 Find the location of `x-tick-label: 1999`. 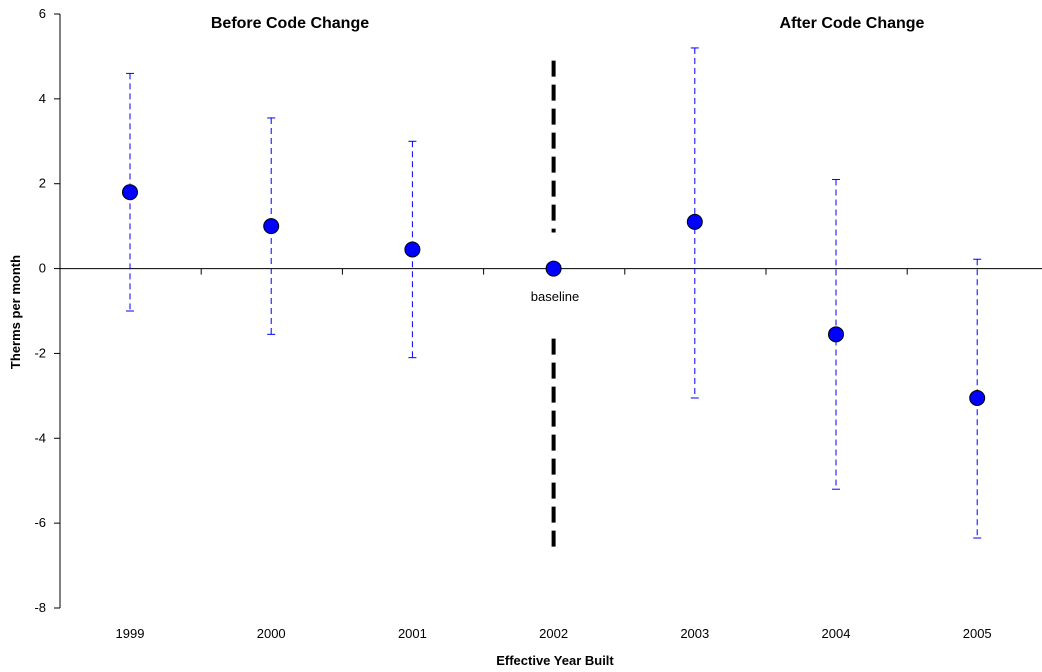

x-tick-label: 1999 is located at coordinates (130, 633).